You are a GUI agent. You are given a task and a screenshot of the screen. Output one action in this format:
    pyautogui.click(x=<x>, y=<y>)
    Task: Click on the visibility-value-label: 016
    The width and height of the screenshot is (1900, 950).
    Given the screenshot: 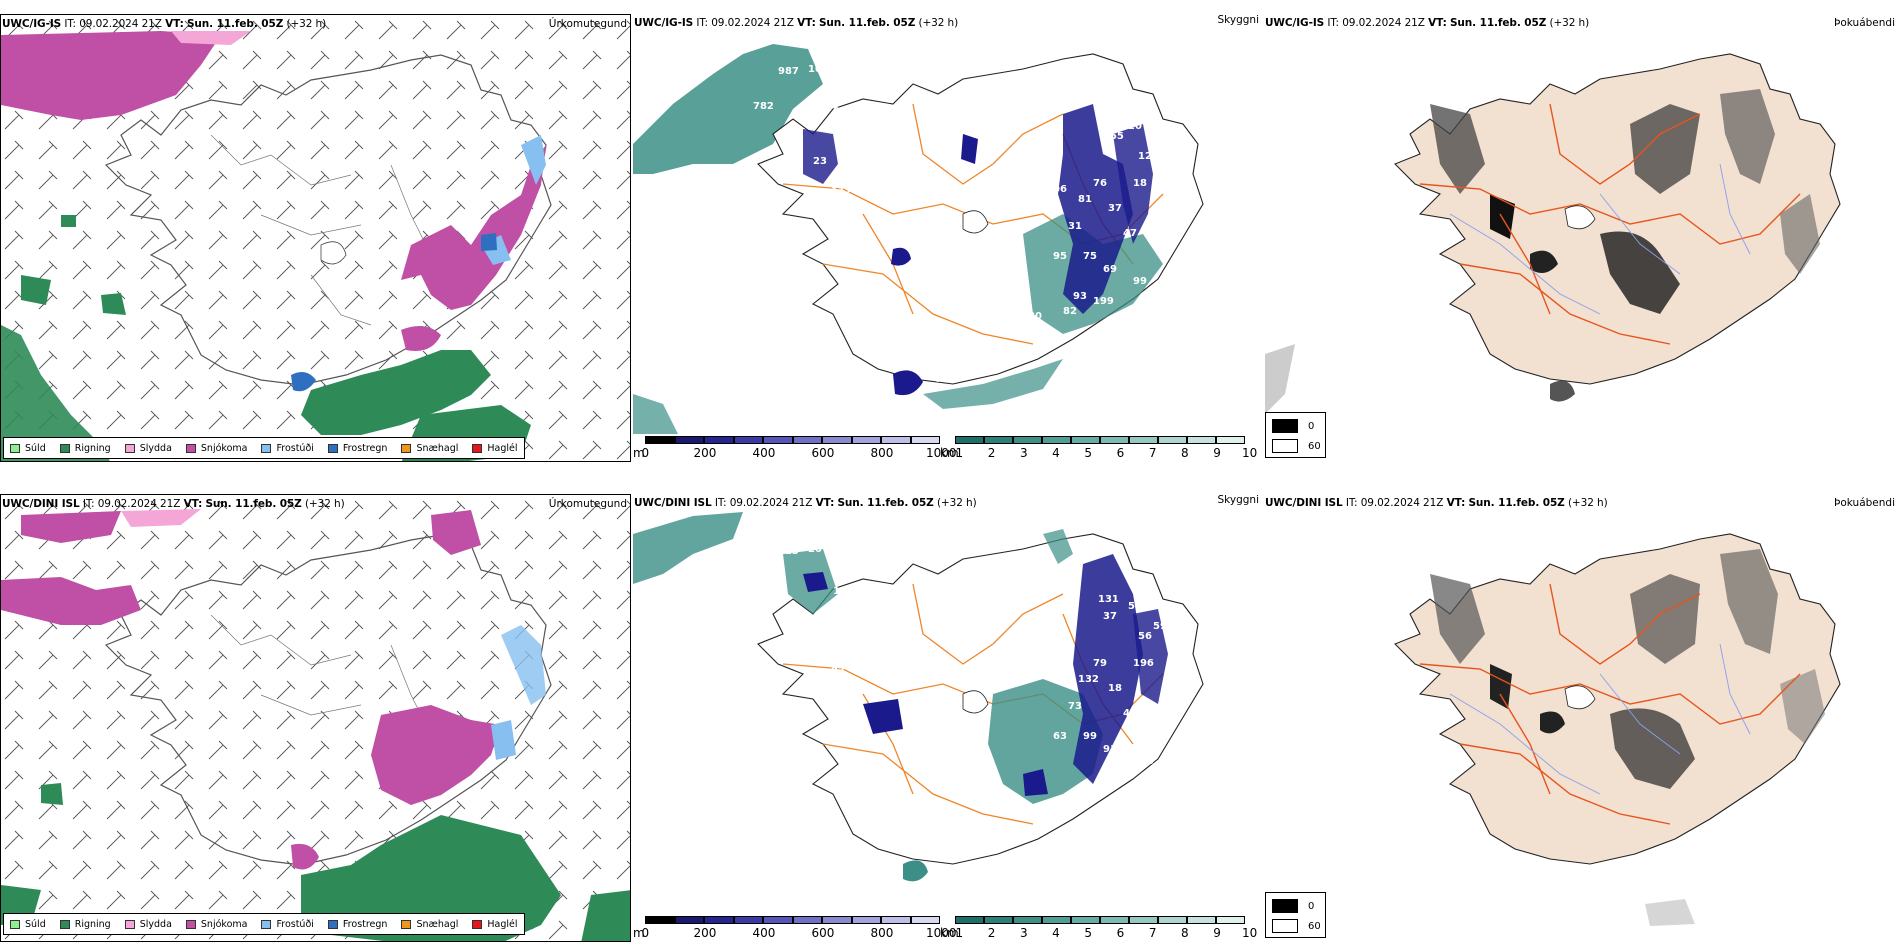 What is the action you would take?
    pyautogui.click(x=843, y=111)
    